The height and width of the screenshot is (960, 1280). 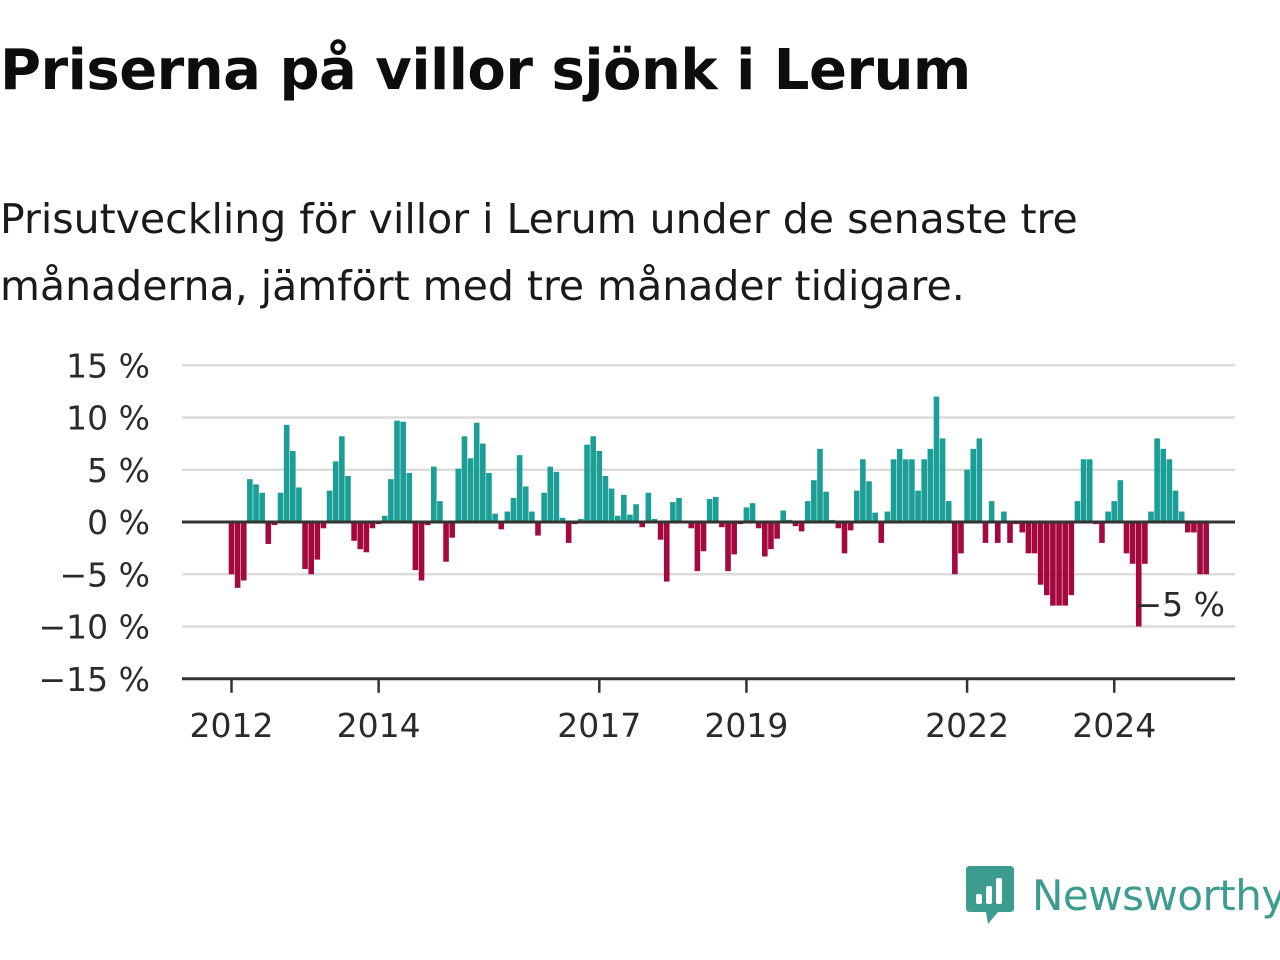 I want to click on x-tick-label: 2019, so click(x=746, y=725).